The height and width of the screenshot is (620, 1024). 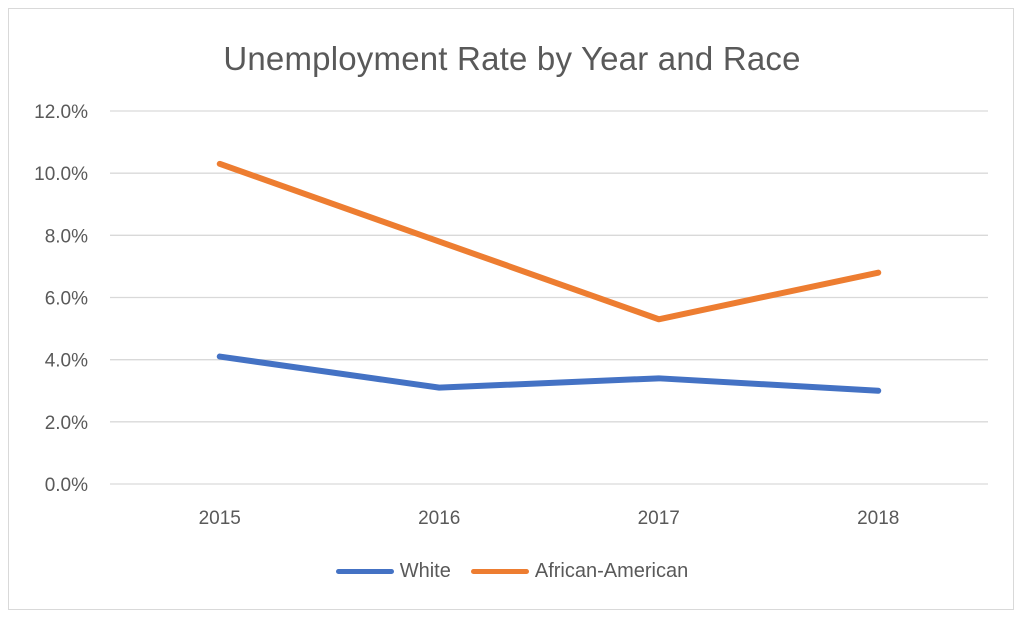 I want to click on legend-label-african-american: African-American, so click(x=611, y=571).